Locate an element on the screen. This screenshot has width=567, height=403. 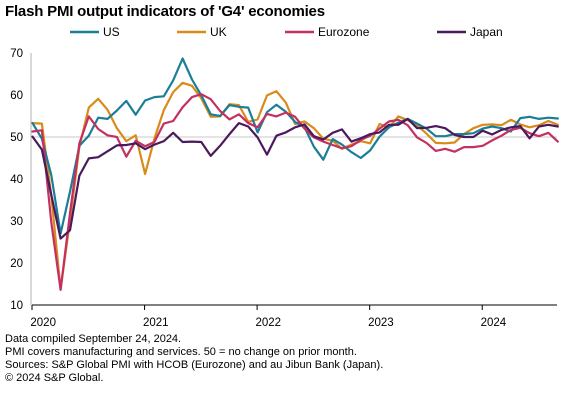
x-axis: 2020 2021 2022 2023 2024 is located at coordinates (293, 316).